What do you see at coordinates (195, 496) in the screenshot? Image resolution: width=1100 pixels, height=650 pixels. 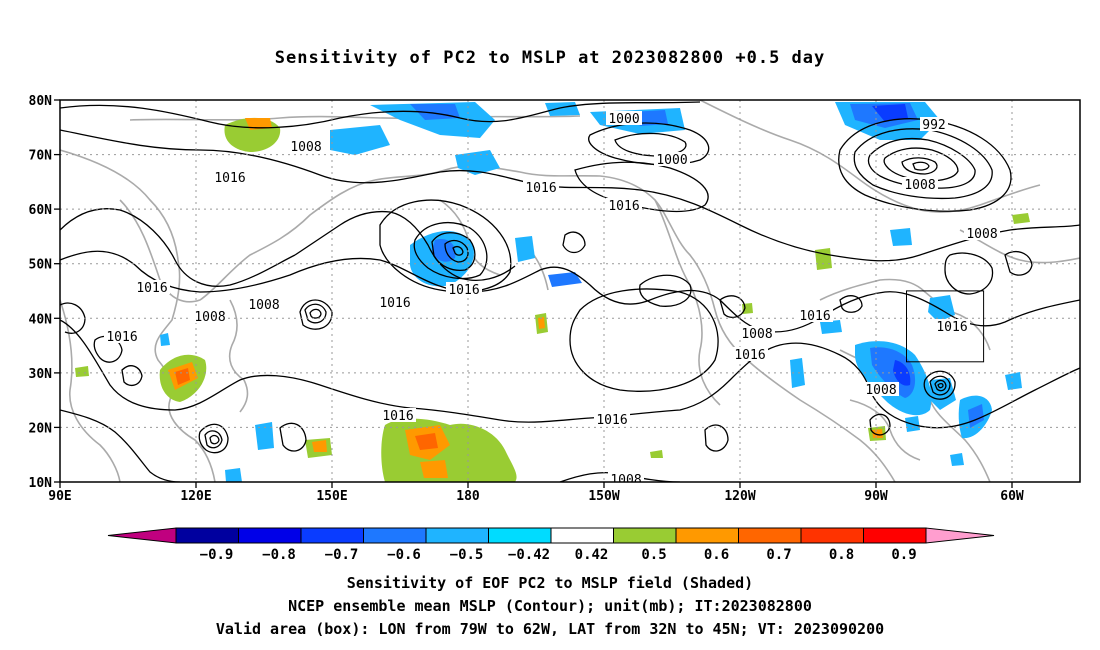 I see `lon-label: 120E` at bounding box center [195, 496].